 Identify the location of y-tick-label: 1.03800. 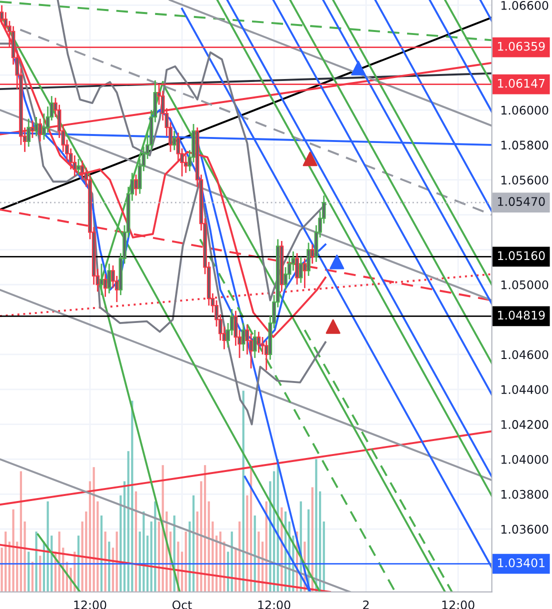
(524, 494).